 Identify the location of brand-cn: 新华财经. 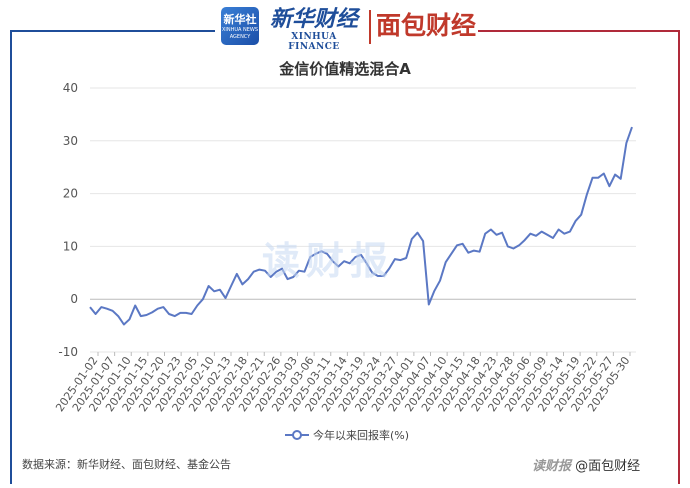
(313, 19).